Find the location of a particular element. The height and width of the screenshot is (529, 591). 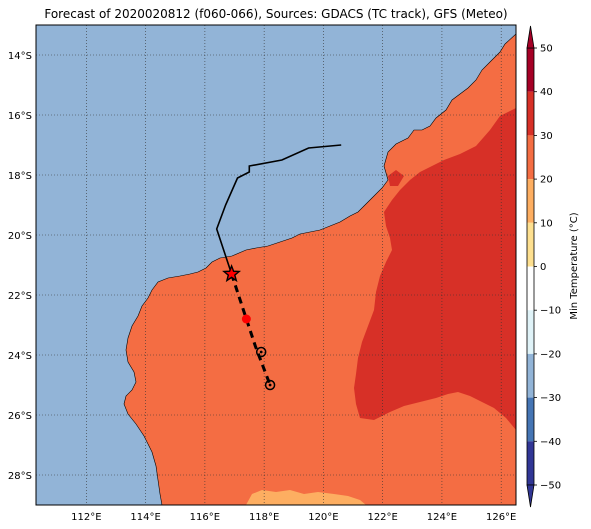

forecast-track-line is located at coordinates (251, 329).